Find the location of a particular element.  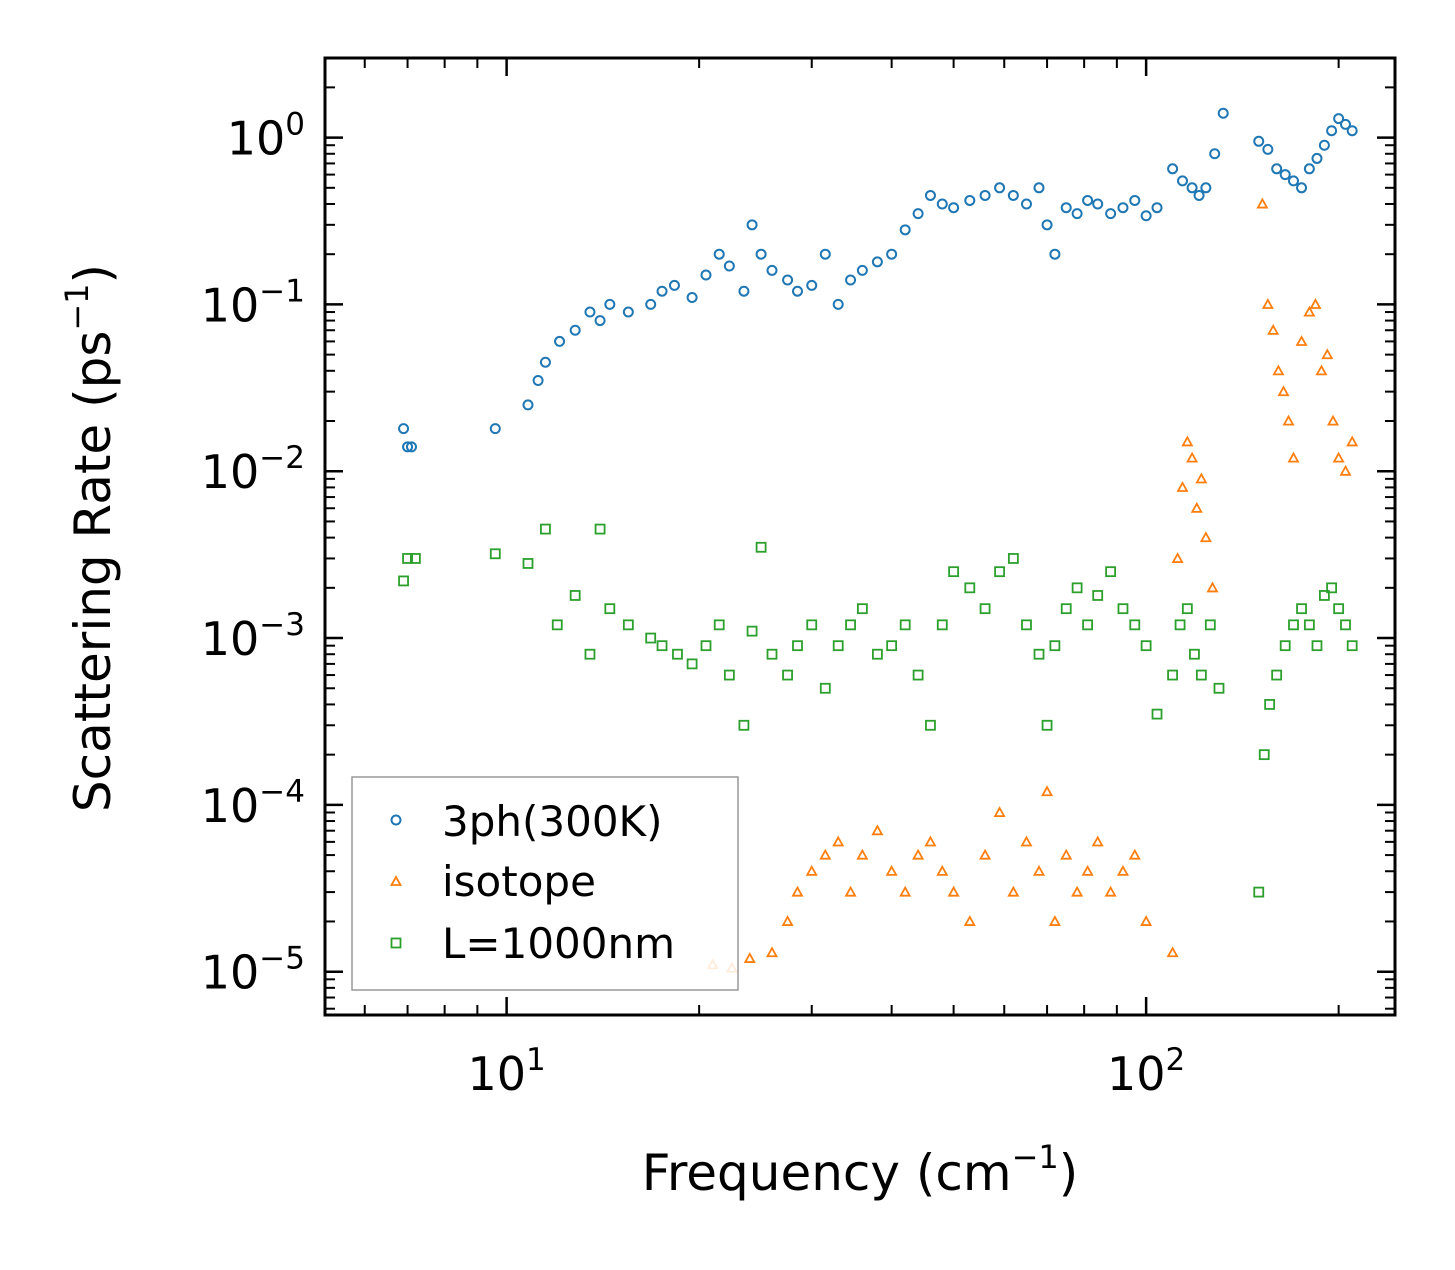

x-tick-label: 101 is located at coordinates (506, 1071).